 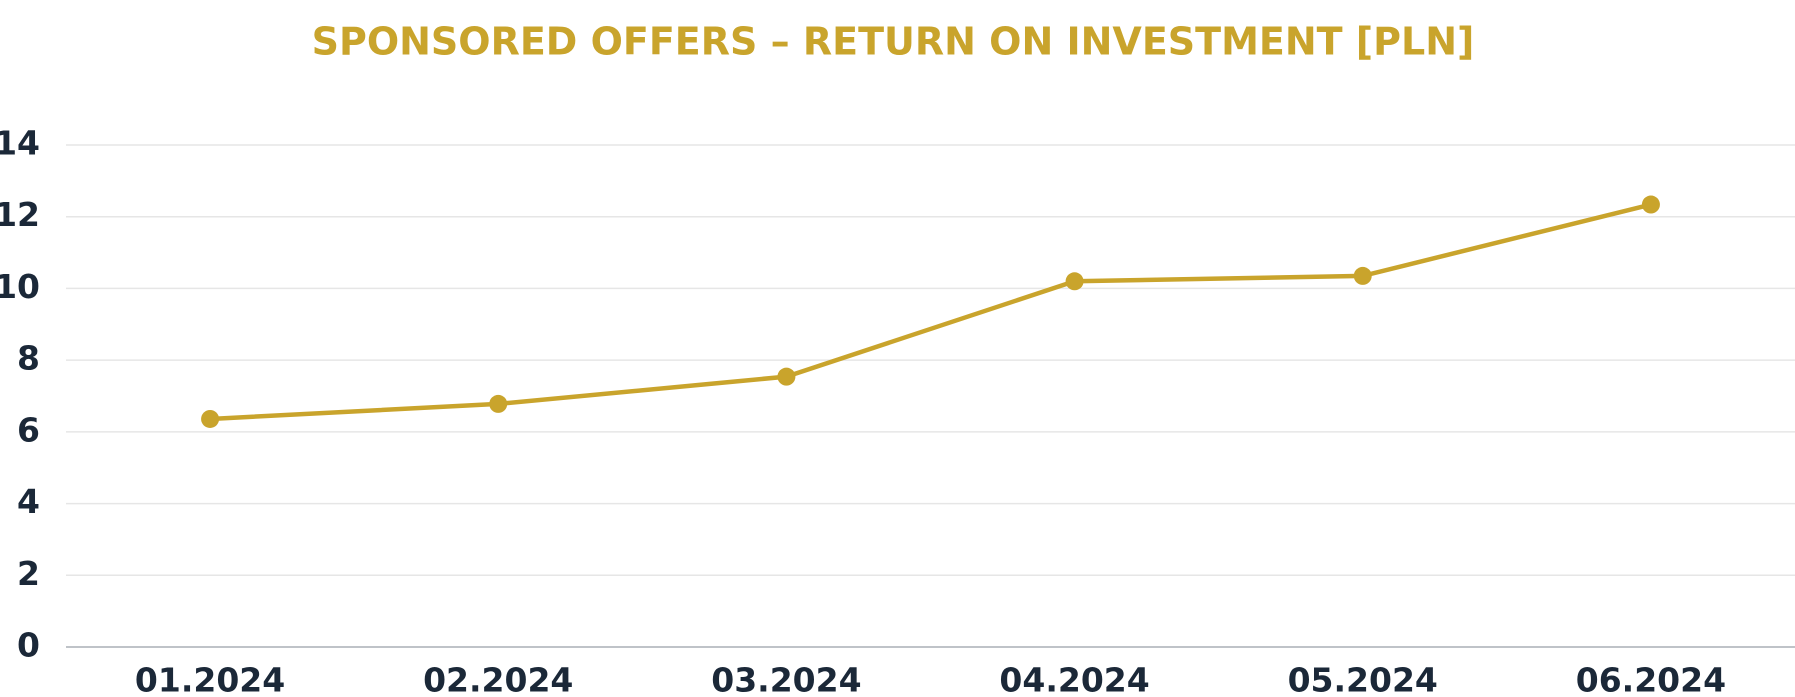 I want to click on x-tick-label: 05.2024, so click(x=1363, y=679).